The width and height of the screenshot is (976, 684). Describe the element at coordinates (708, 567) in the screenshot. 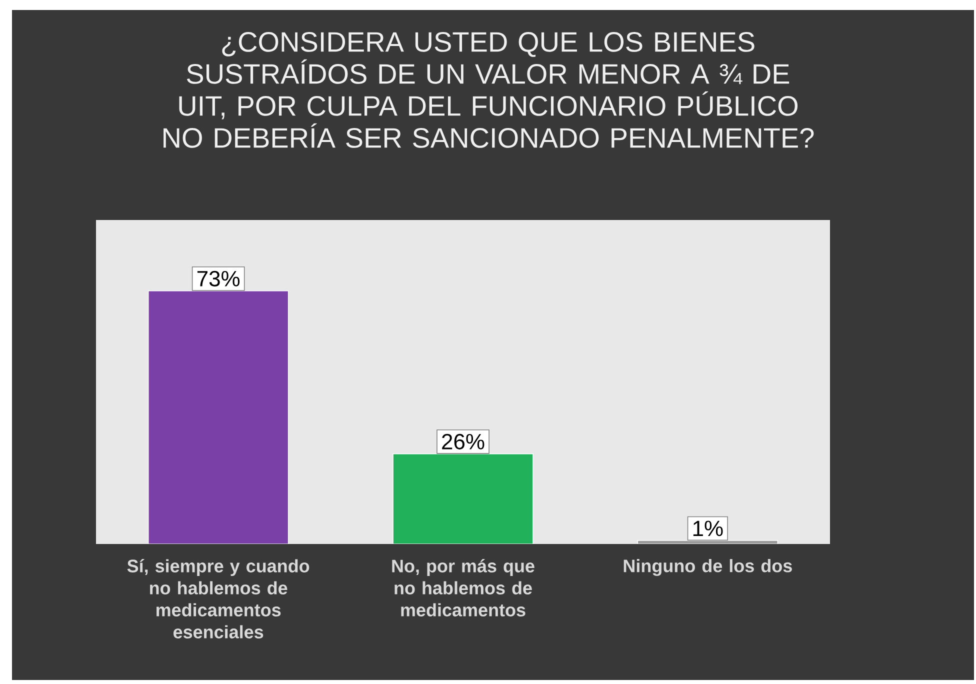

I see `x-tick-label: Ninguno de los dos` at that location.